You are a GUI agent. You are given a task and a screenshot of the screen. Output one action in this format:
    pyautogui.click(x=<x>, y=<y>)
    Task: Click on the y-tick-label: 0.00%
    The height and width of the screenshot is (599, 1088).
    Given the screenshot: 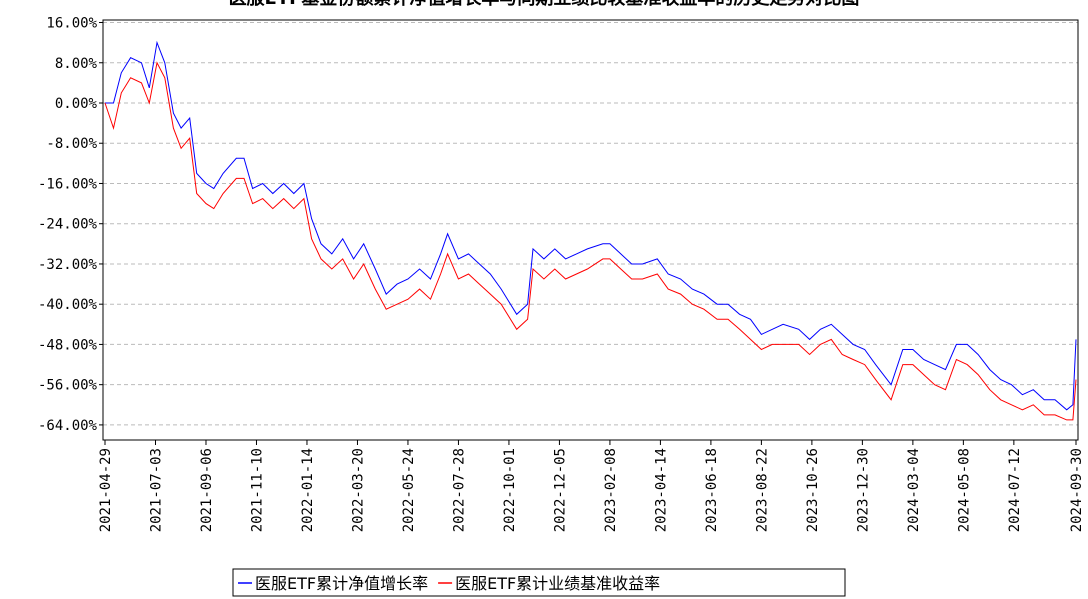 What is the action you would take?
    pyautogui.click(x=76, y=104)
    